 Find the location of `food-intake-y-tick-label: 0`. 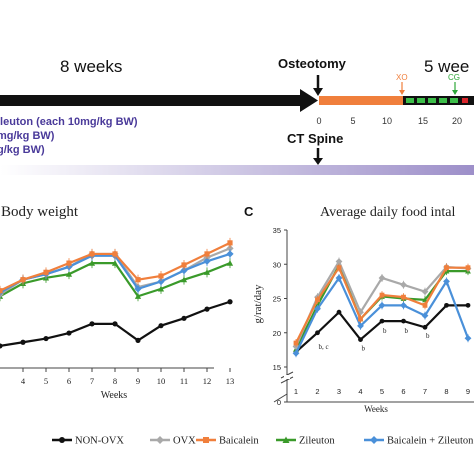

food-intake-y-tick-label: 0 is located at coordinates (279, 402).